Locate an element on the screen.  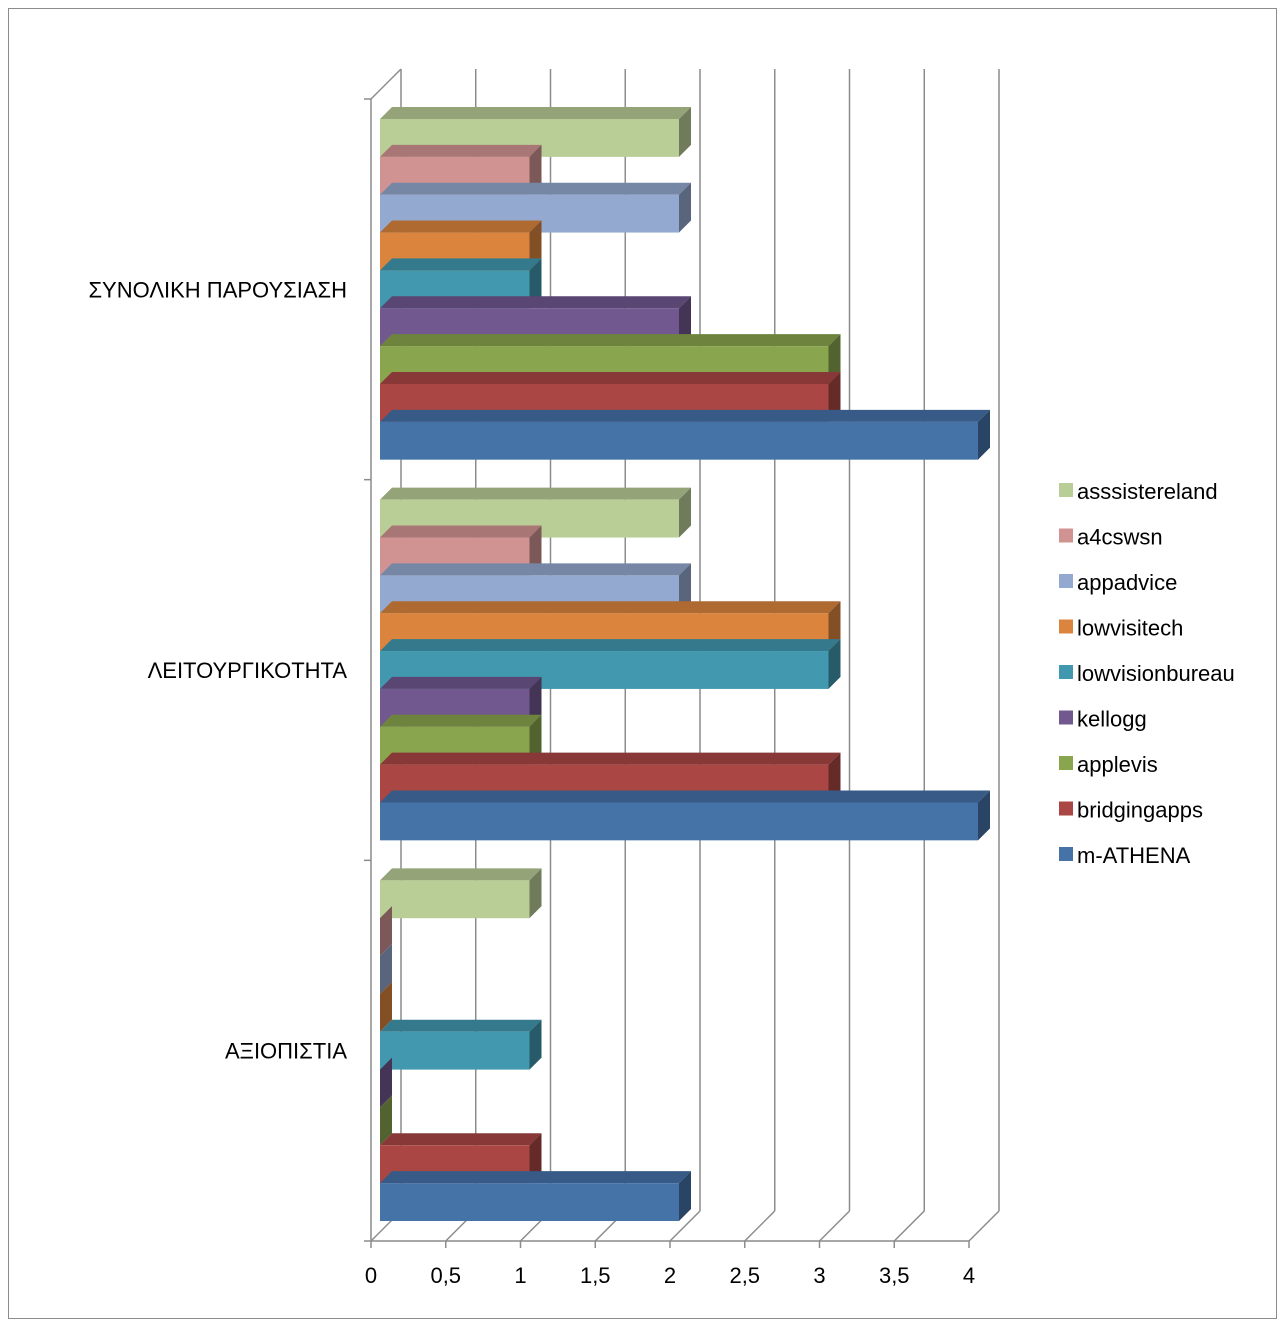
legend-label: applevis is located at coordinates (1117, 764).